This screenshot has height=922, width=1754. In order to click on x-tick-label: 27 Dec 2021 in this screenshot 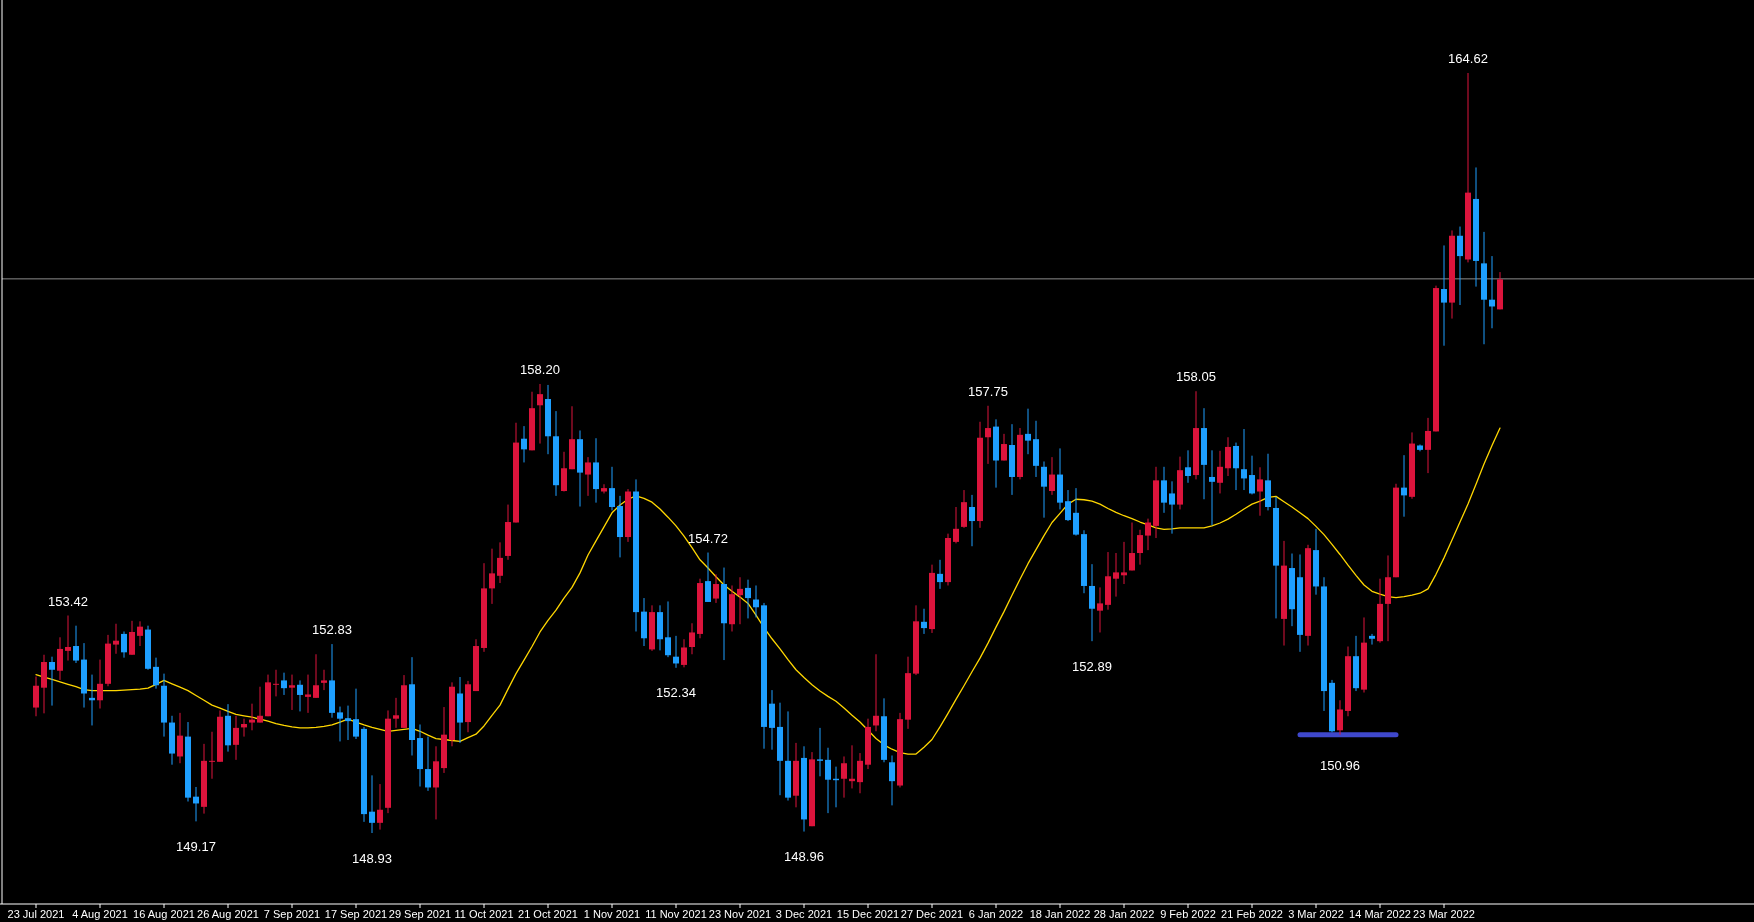, I will do `click(932, 914)`.